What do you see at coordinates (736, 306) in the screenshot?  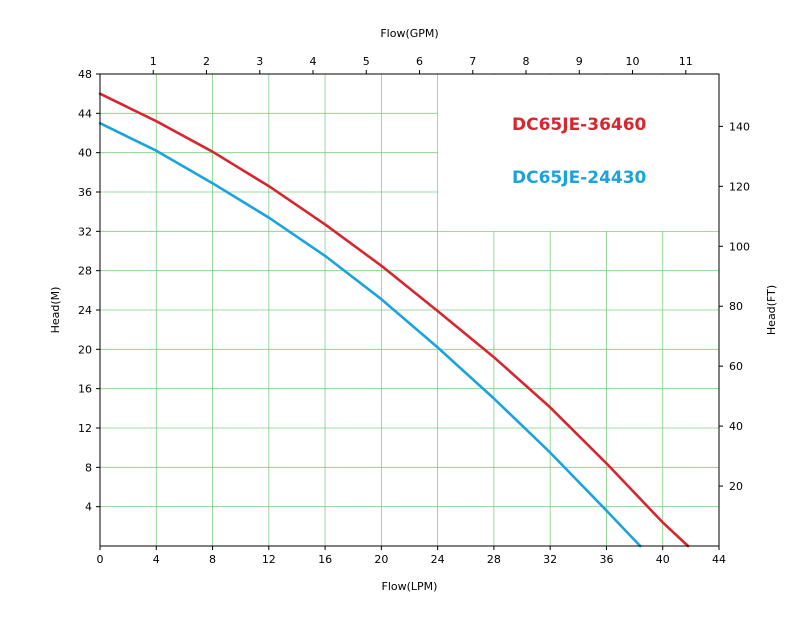 I see `y2-tick-label: 80` at bounding box center [736, 306].